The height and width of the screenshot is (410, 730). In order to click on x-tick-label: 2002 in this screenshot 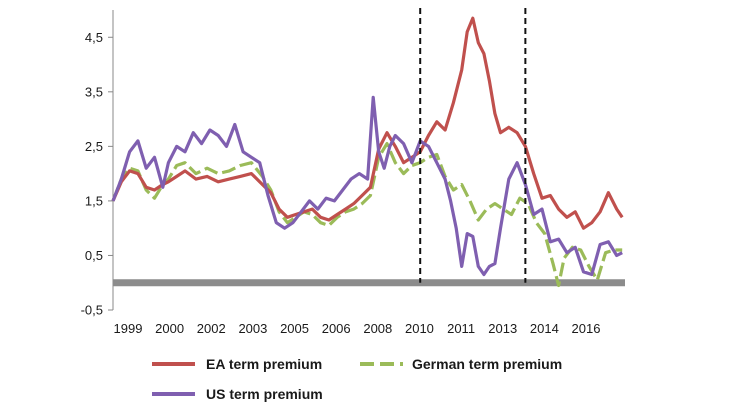, I will do `click(211, 328)`.